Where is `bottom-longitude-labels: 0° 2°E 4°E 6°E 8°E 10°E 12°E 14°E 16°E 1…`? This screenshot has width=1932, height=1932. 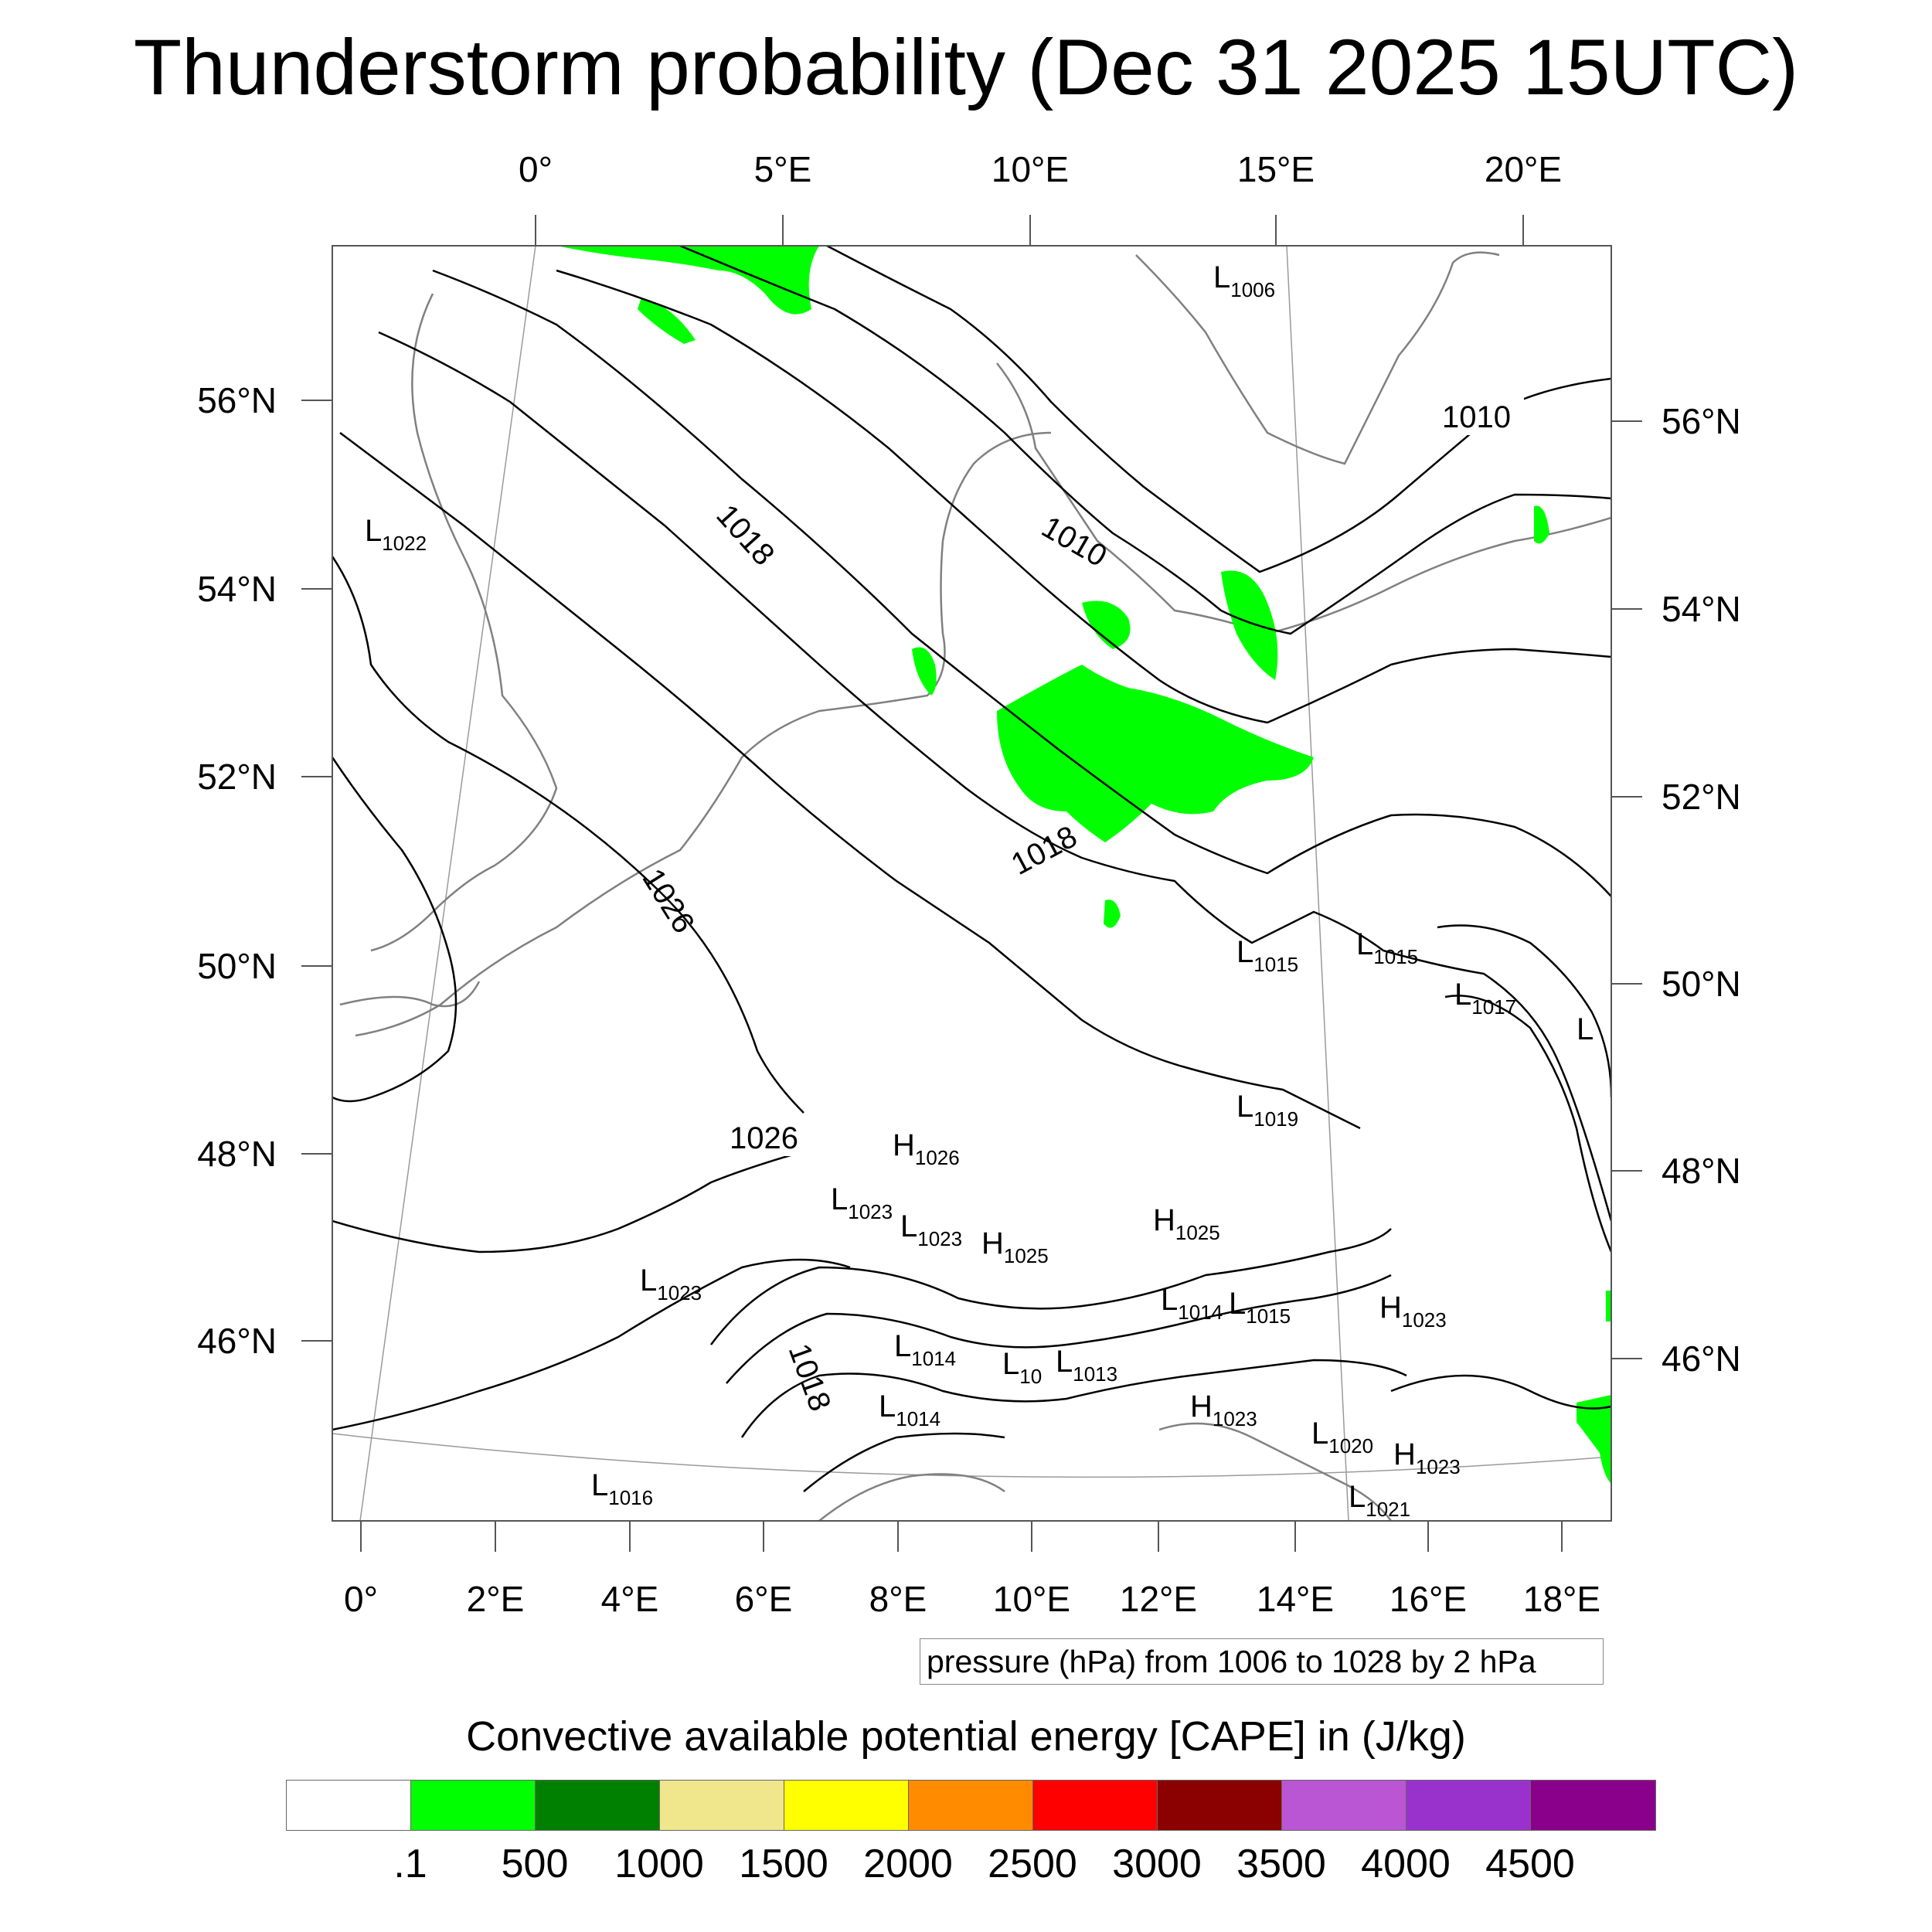 bottom-longitude-labels: 0° 2°E 4°E 6°E 8°E 10°E 12°E 14°E 16°E 1… is located at coordinates (972, 1599).